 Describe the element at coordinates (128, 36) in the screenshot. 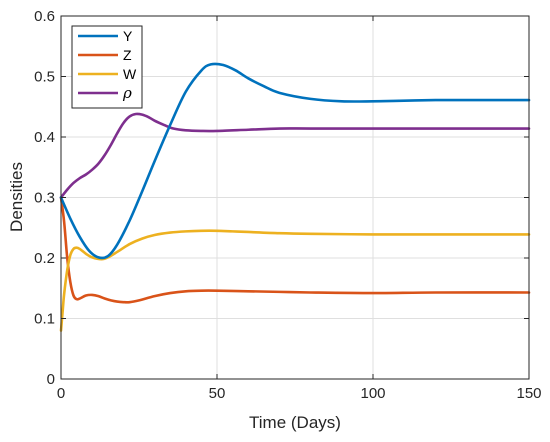

I see `legend-label-y: Y` at that location.